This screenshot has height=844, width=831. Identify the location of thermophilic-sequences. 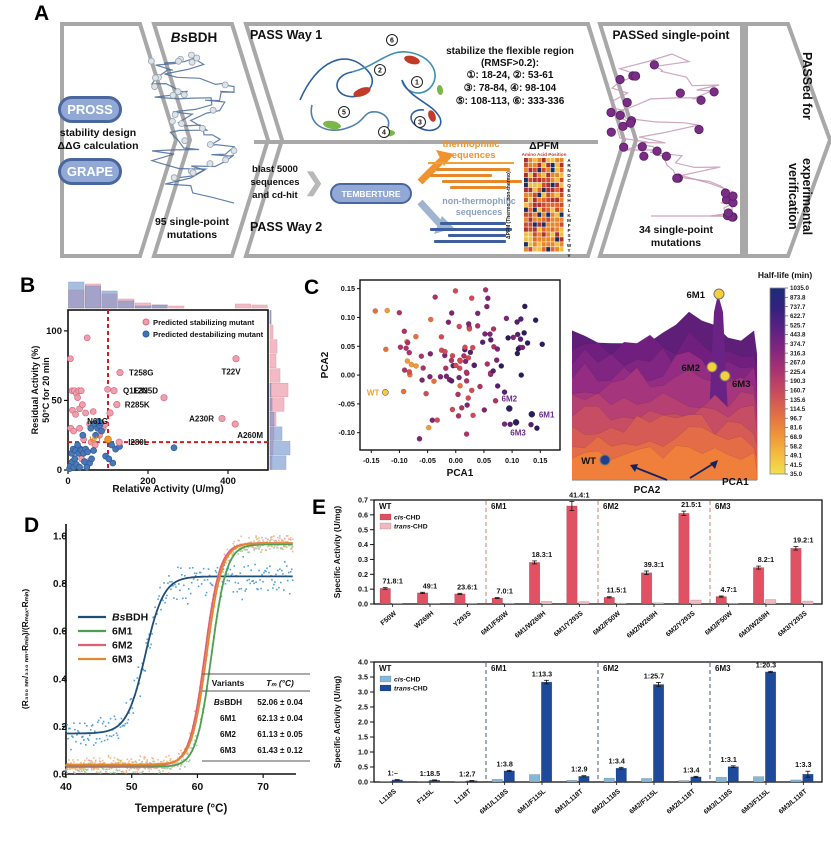
(476, 180).